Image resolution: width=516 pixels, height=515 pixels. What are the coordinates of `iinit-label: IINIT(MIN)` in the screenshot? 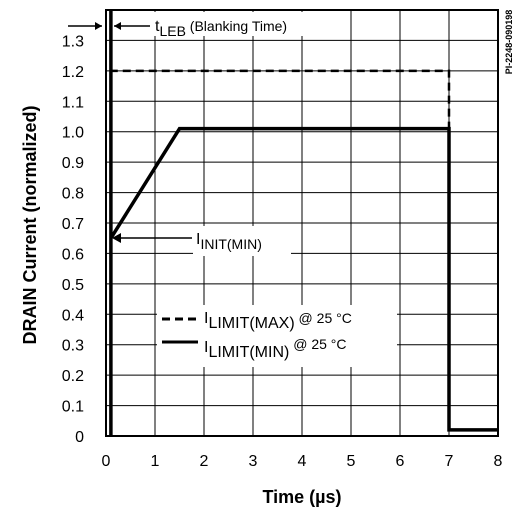 It's located at (229, 241).